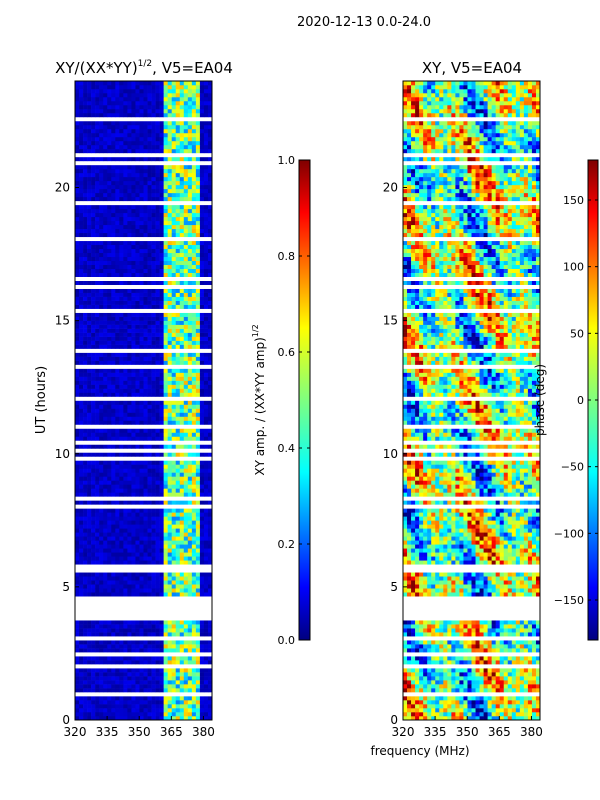 The height and width of the screenshot is (800, 600). I want to click on flagged-row, so click(143, 366).